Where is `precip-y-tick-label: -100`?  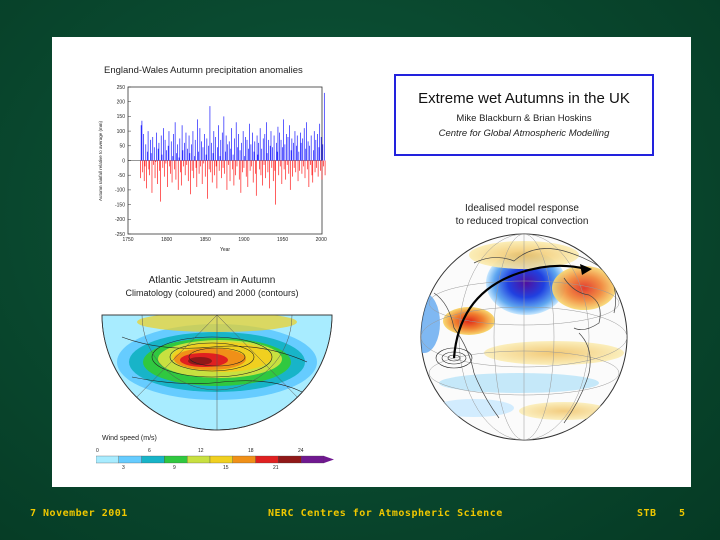
precip-y-tick-label: -100 is located at coordinates (120, 191).